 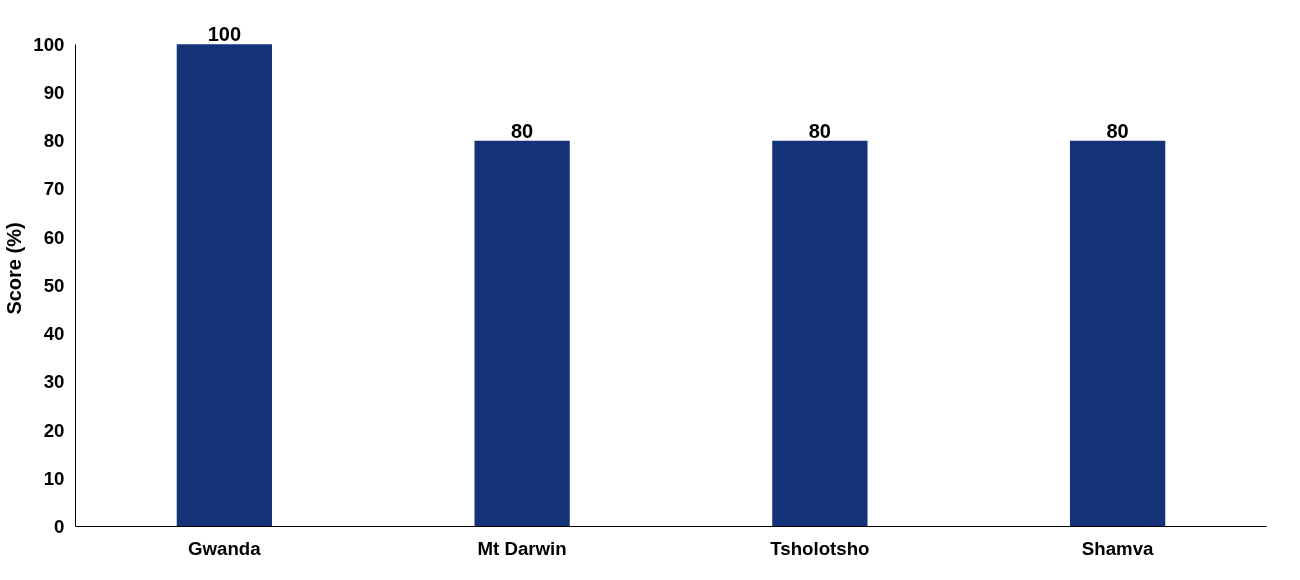 I want to click on data-label: 100, so click(x=224, y=34).